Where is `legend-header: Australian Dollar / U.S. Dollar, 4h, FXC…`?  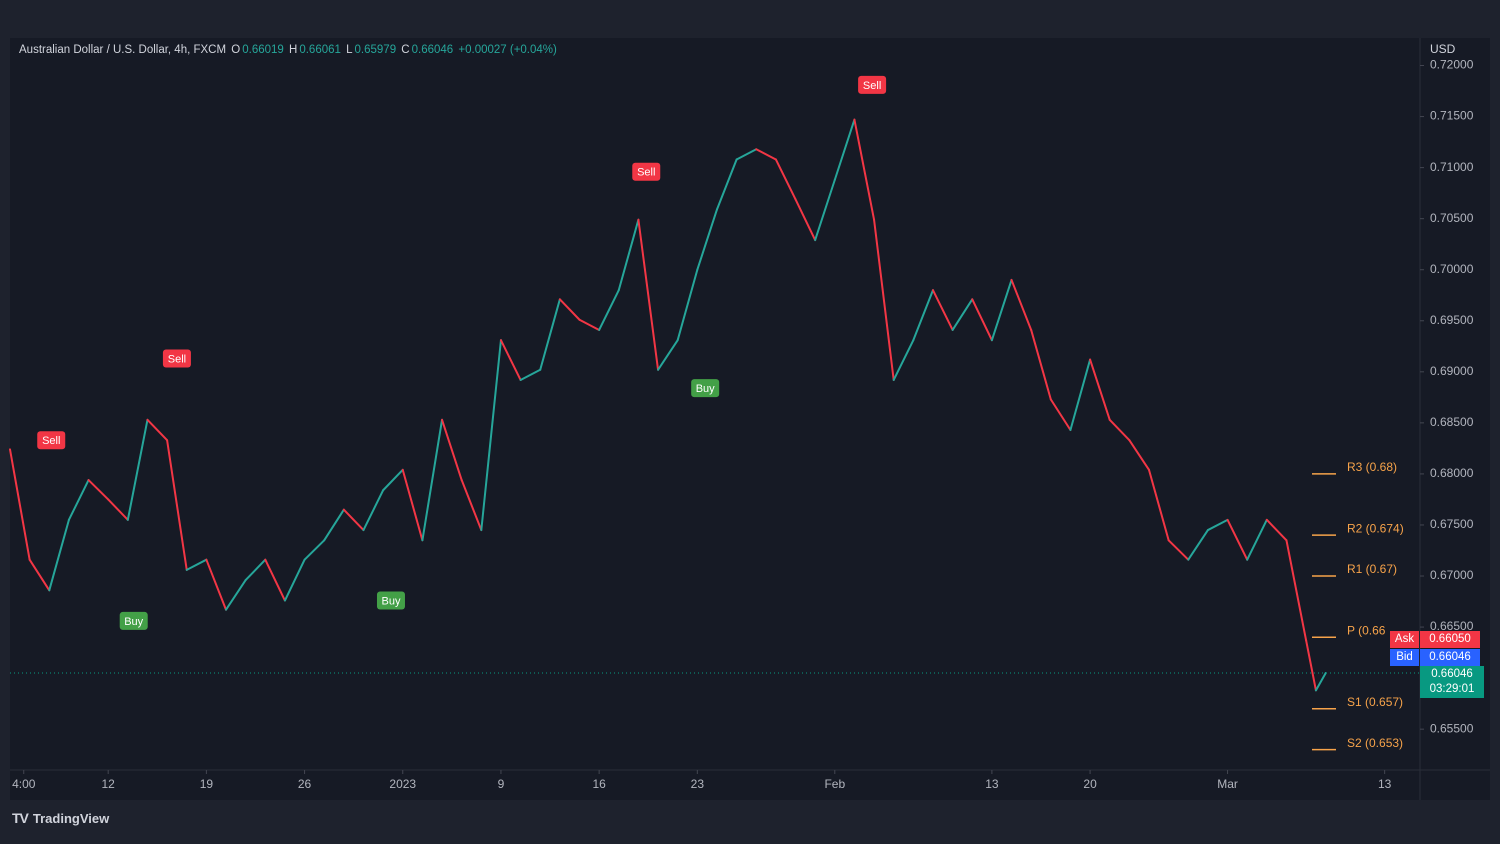 legend-header: Australian Dollar / U.S. Dollar, 4h, FXC… is located at coordinates (289, 50).